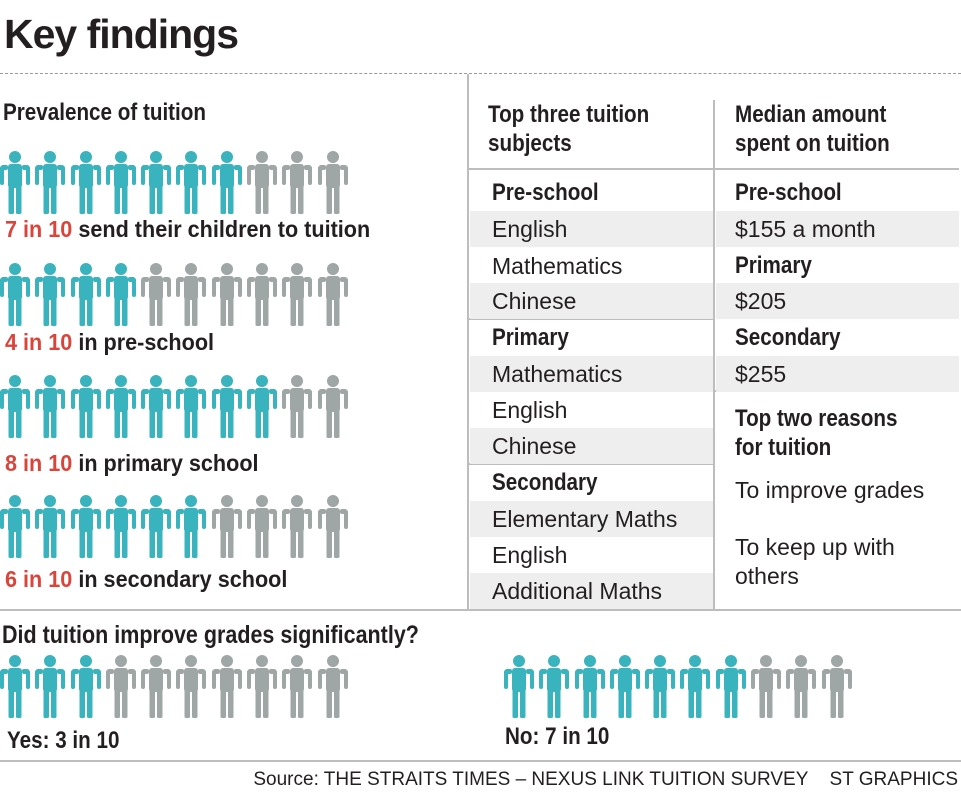 This screenshot has height=793, width=961. I want to click on spending-amount-preschool: $155 a month, so click(837, 229).